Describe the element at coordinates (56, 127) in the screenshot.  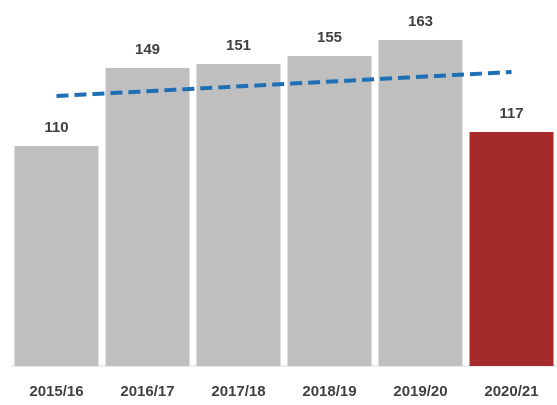
I see `value-label: 110` at that location.